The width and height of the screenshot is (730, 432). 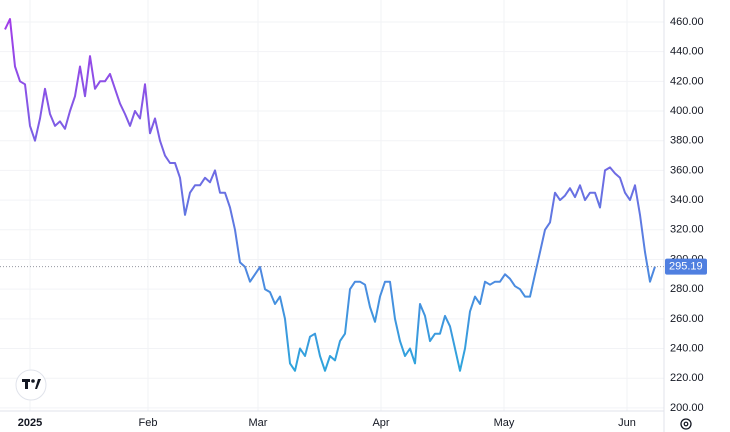 I want to click on last-price-label: 295.19, so click(x=686, y=267).